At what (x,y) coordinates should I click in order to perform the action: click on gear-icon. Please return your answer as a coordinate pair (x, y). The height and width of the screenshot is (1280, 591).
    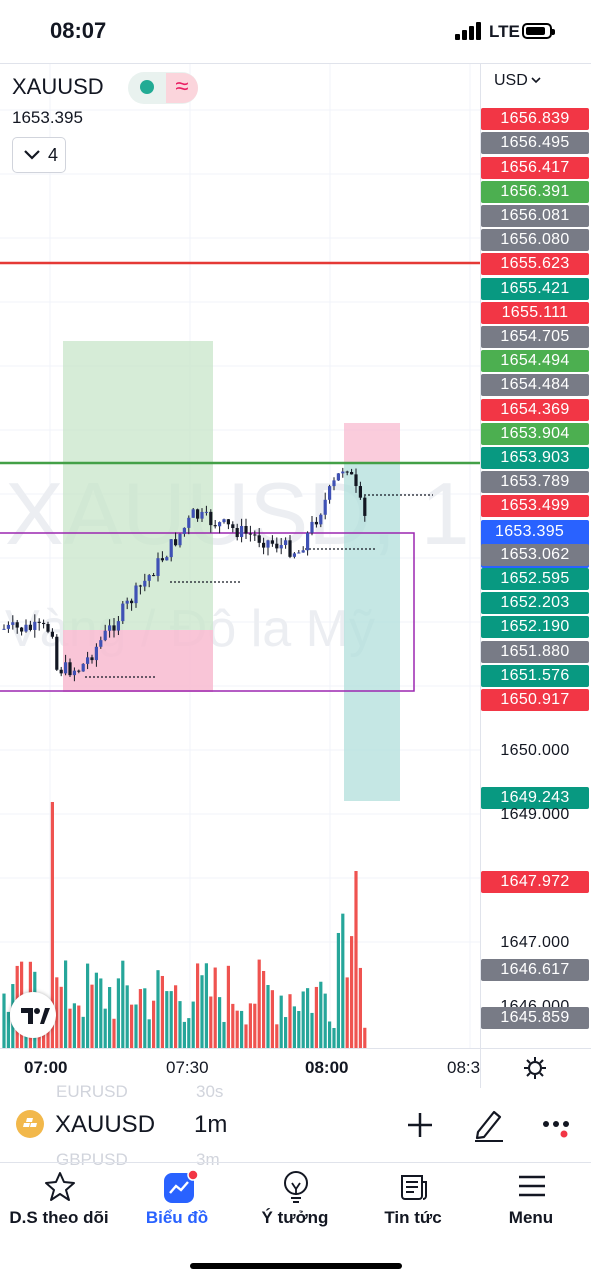
    Looking at the image, I should click on (535, 1068).